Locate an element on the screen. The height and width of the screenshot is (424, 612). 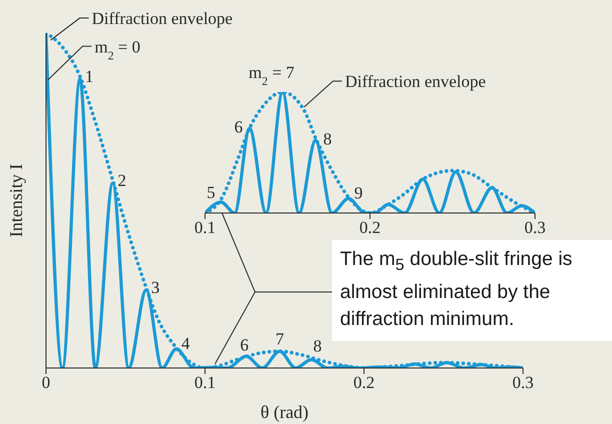
annotation: 9 is located at coordinates (358, 192).